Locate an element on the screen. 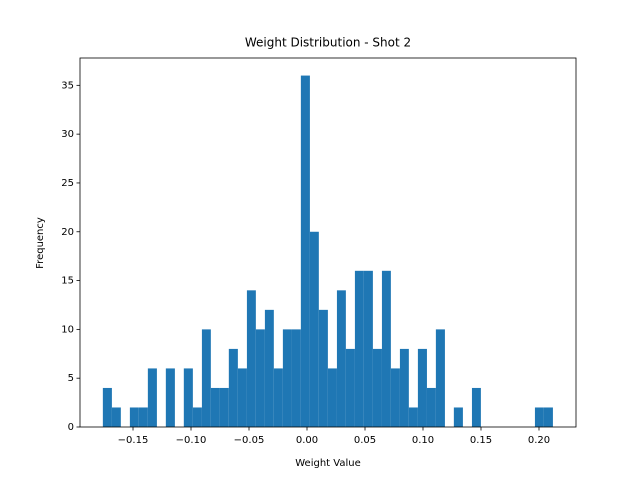 Image resolution: width=640 pixels, height=480 pixels. y-tick-label: 15 is located at coordinates (67, 281).